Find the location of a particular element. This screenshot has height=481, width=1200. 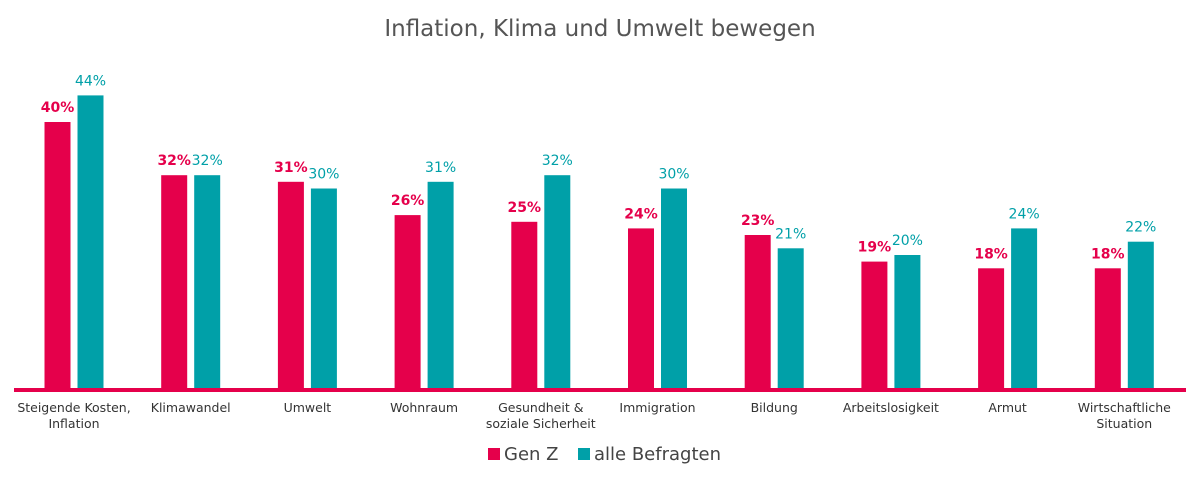

value-label-gen-z-8: 18% is located at coordinates (991, 254).